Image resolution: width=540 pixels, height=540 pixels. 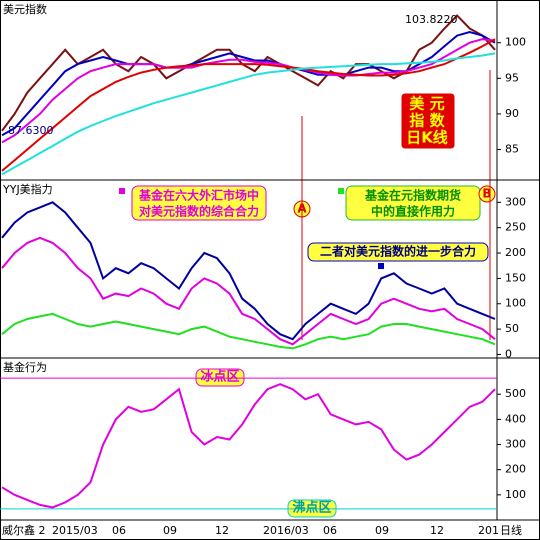 What do you see at coordinates (302, 209) in the screenshot?
I see `annotation: A` at bounding box center [302, 209].